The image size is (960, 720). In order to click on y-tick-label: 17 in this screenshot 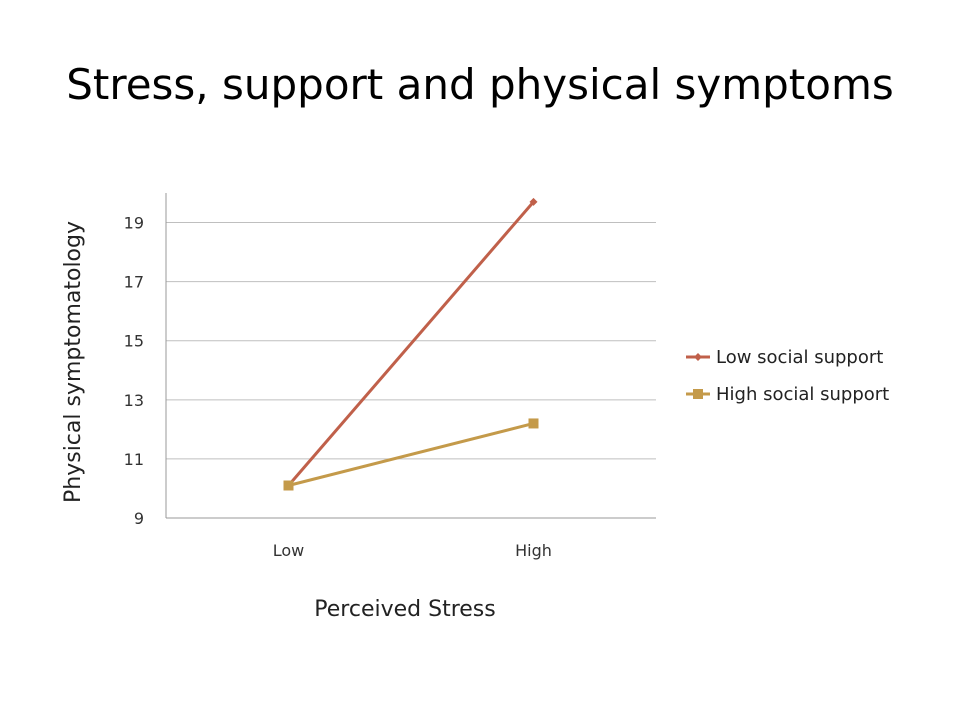, I will do `click(134, 282)`.